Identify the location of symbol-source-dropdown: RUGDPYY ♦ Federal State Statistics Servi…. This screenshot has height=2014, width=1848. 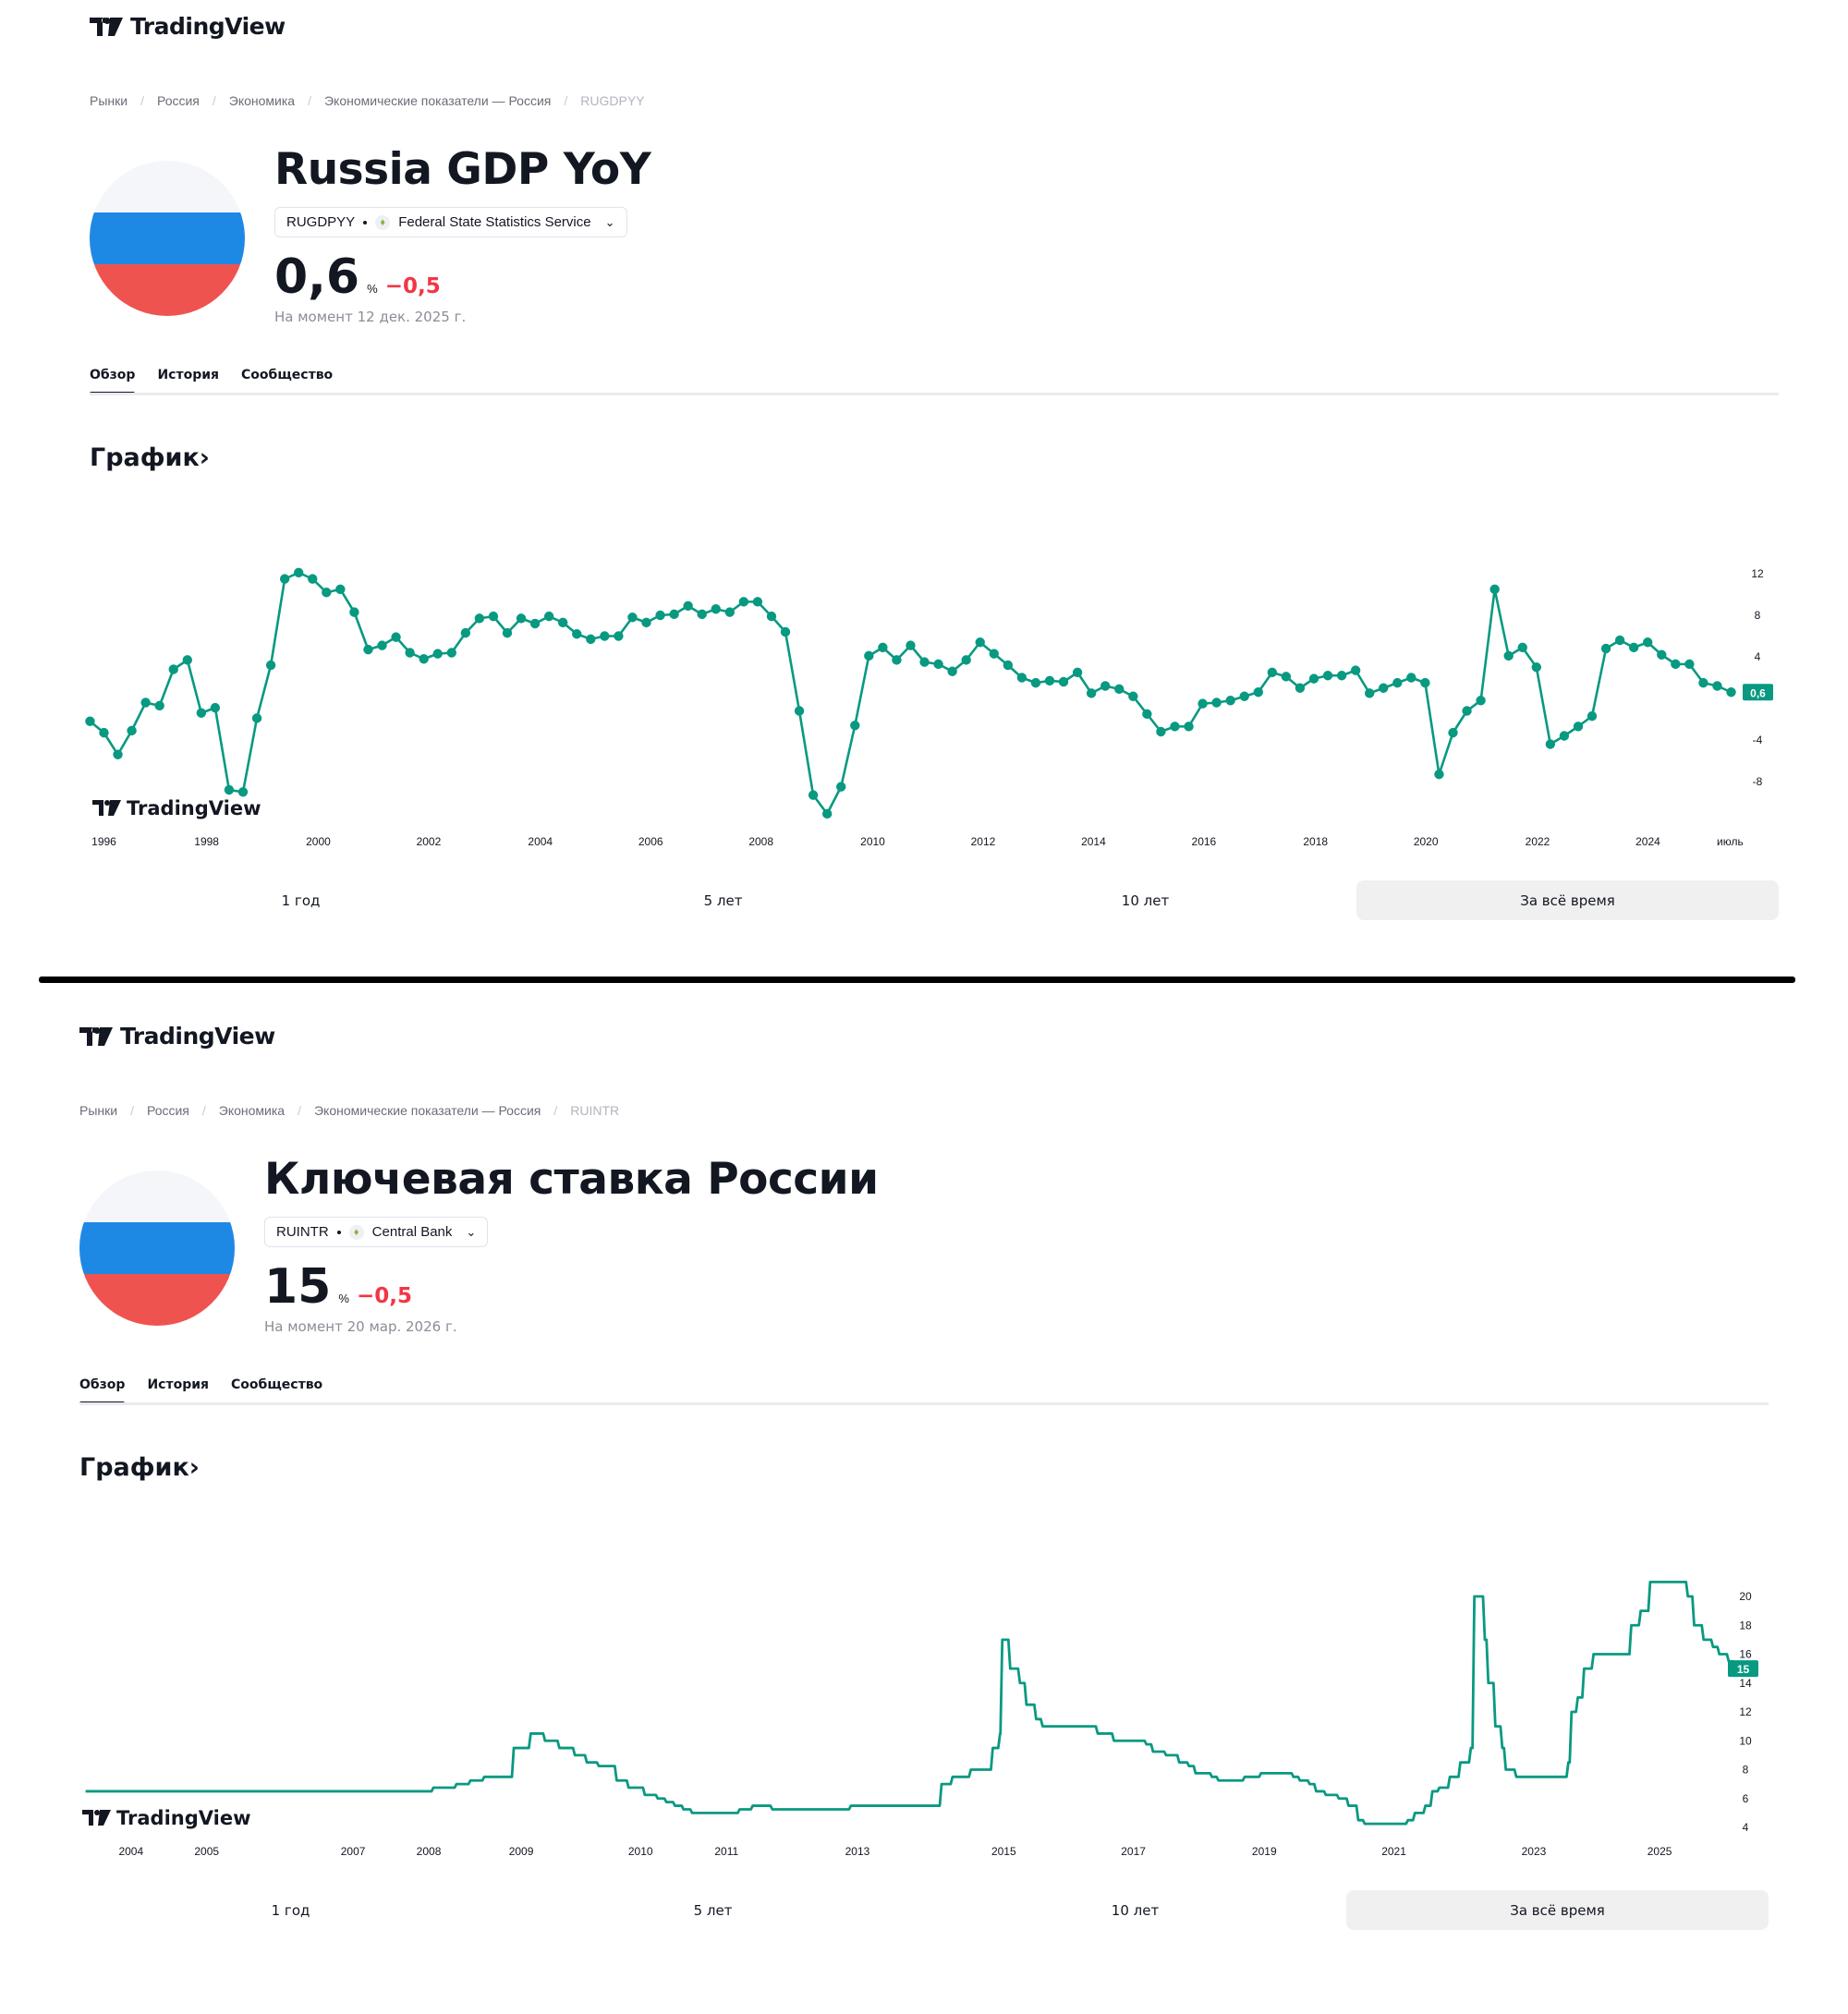
(451, 222).